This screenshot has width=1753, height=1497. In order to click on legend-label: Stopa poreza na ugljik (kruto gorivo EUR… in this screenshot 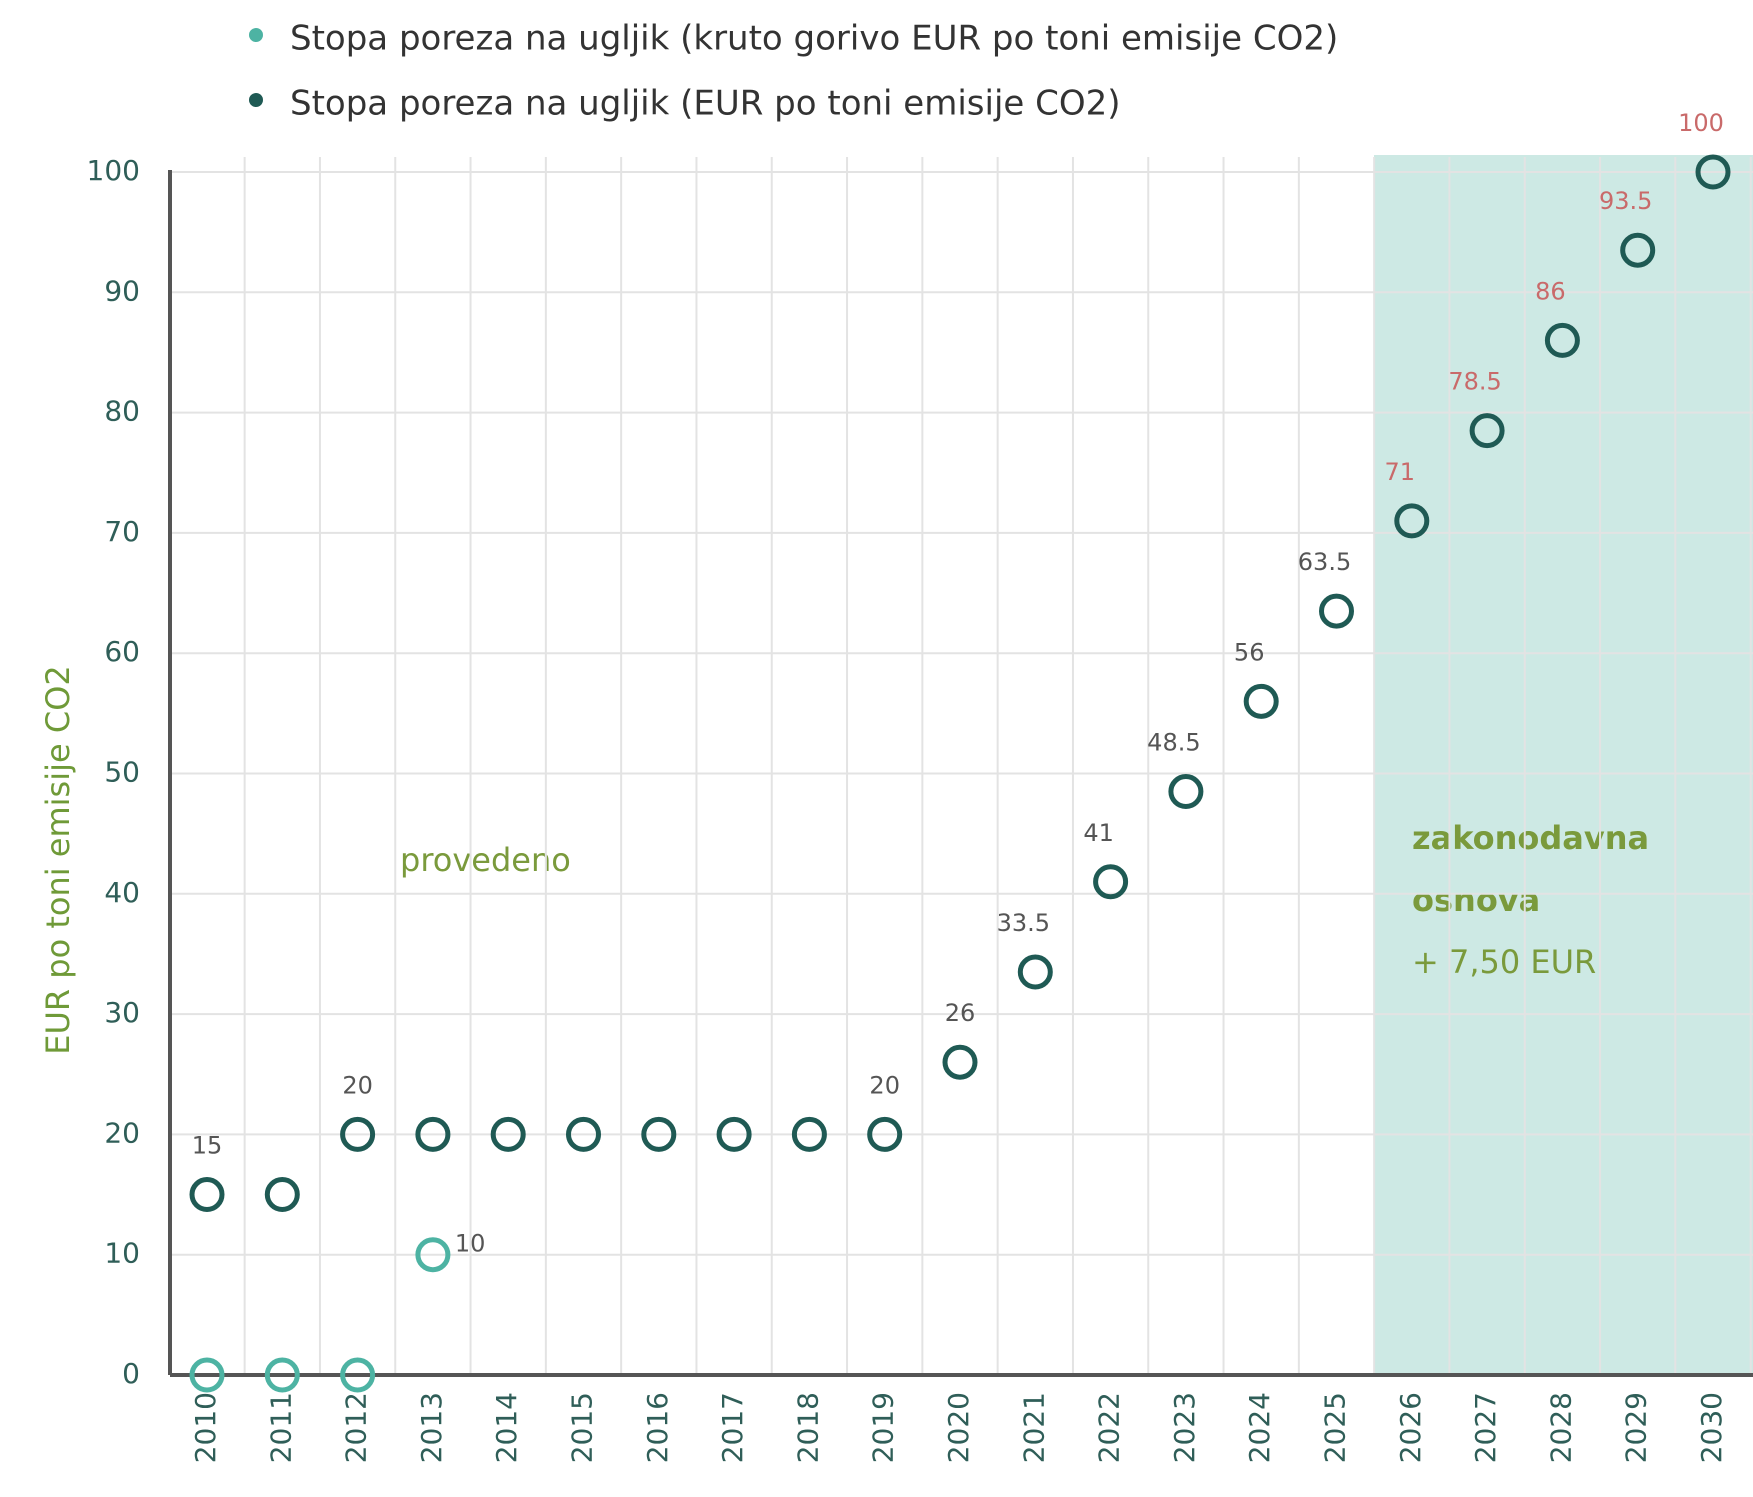, I will do `click(814, 39)`.